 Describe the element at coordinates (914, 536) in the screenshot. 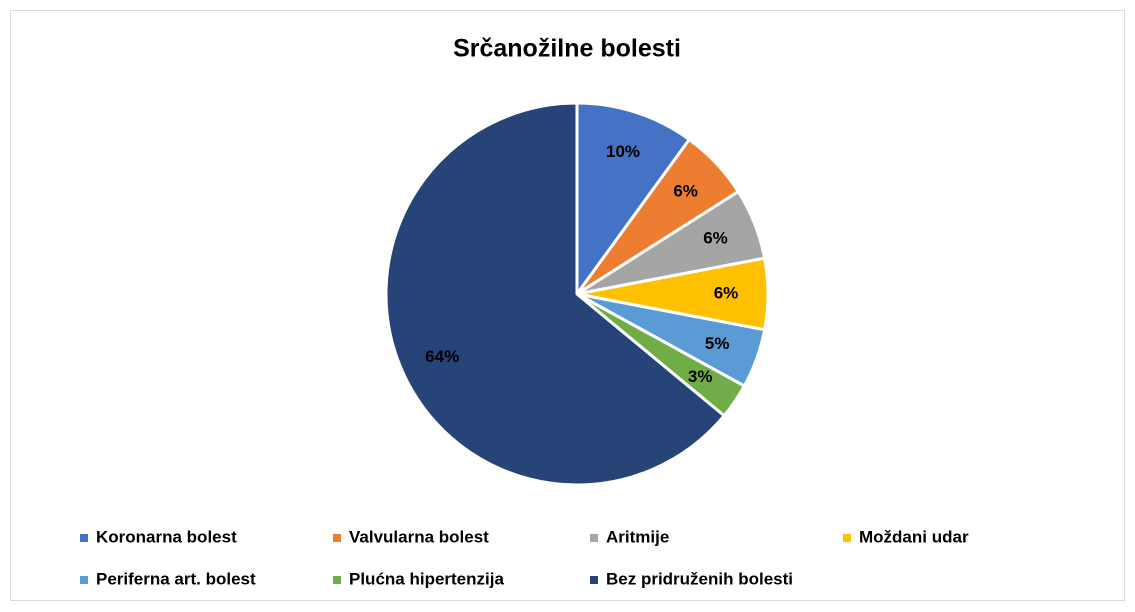

I see `legend-label: Moždani udar` at that location.